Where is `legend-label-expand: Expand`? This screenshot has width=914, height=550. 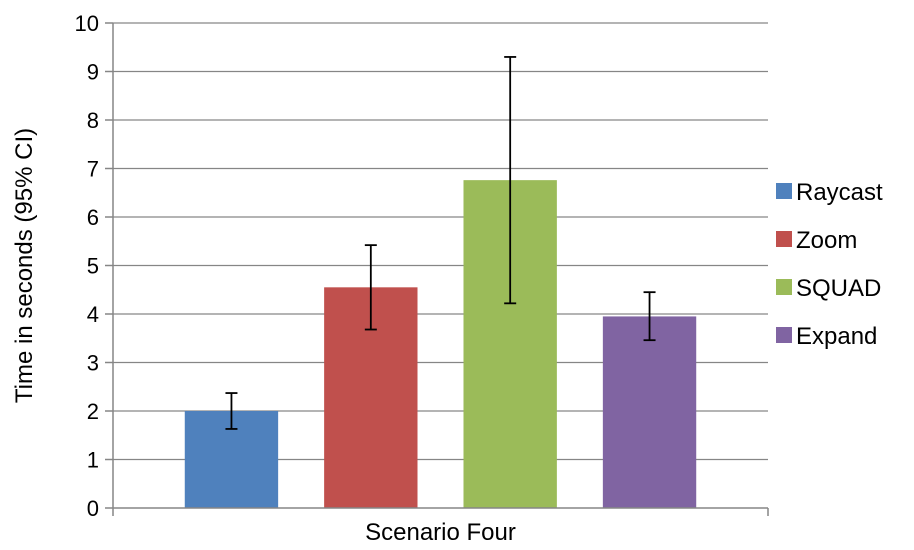 legend-label-expand: Expand is located at coordinates (836, 336).